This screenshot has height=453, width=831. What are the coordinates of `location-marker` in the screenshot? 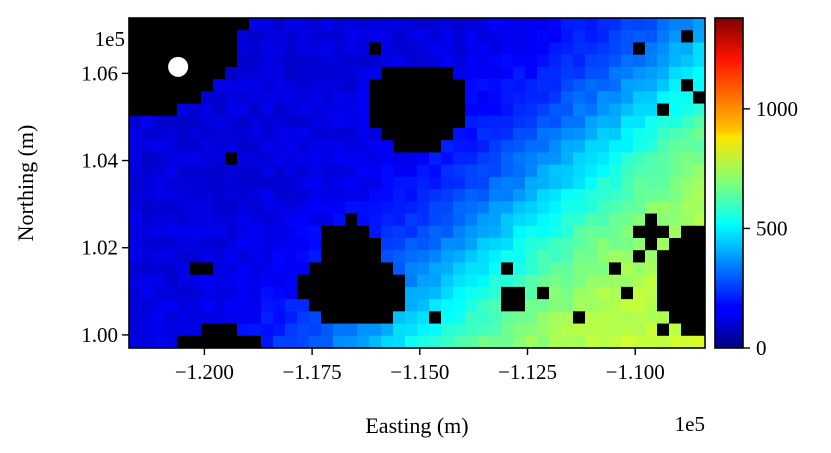 It's located at (178, 66).